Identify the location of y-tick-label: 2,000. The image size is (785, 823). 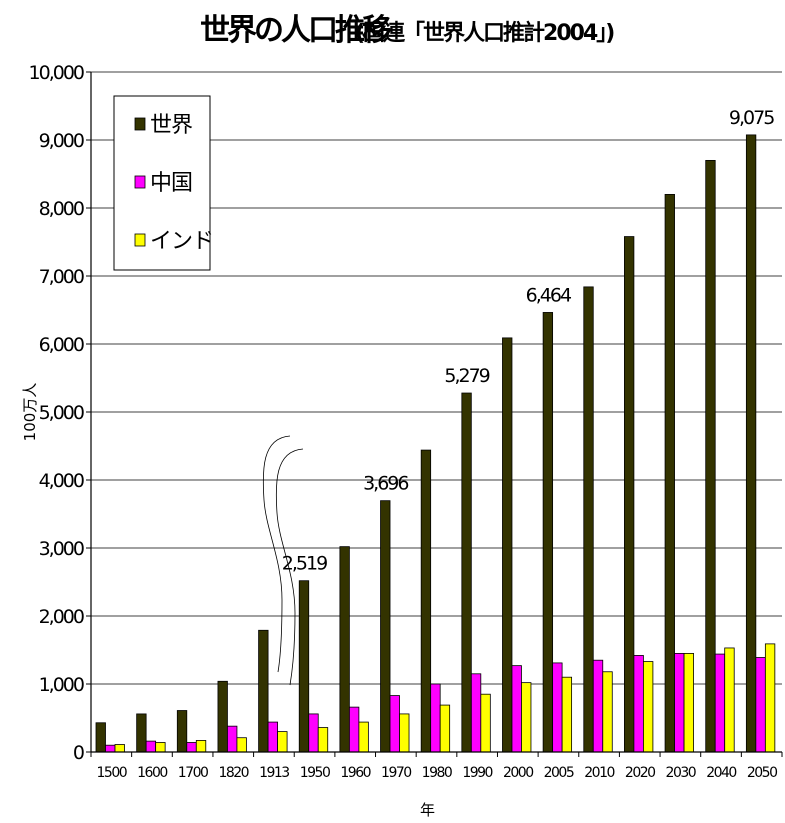
(61, 617).